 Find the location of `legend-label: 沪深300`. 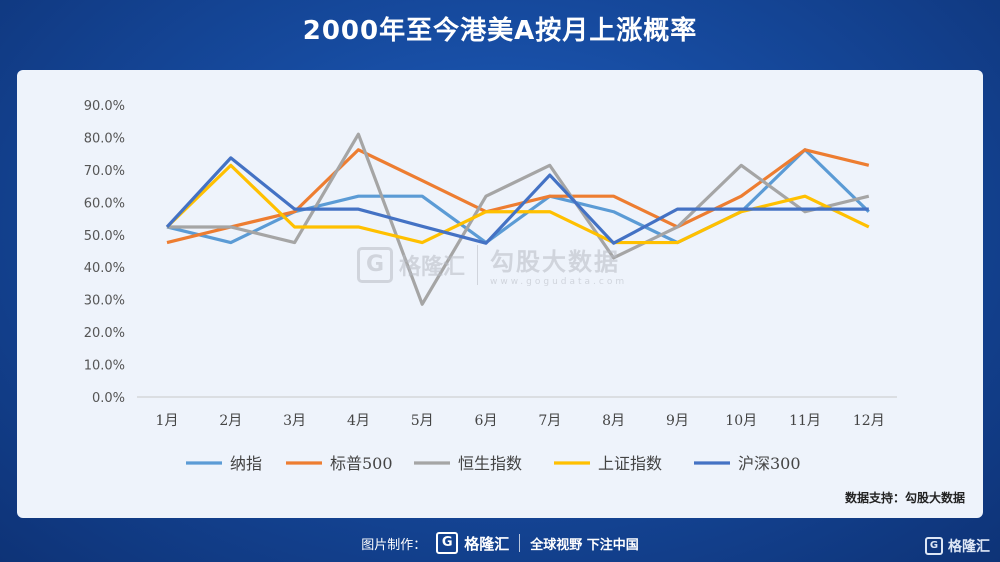

legend-label: 沪深300 is located at coordinates (769, 463).